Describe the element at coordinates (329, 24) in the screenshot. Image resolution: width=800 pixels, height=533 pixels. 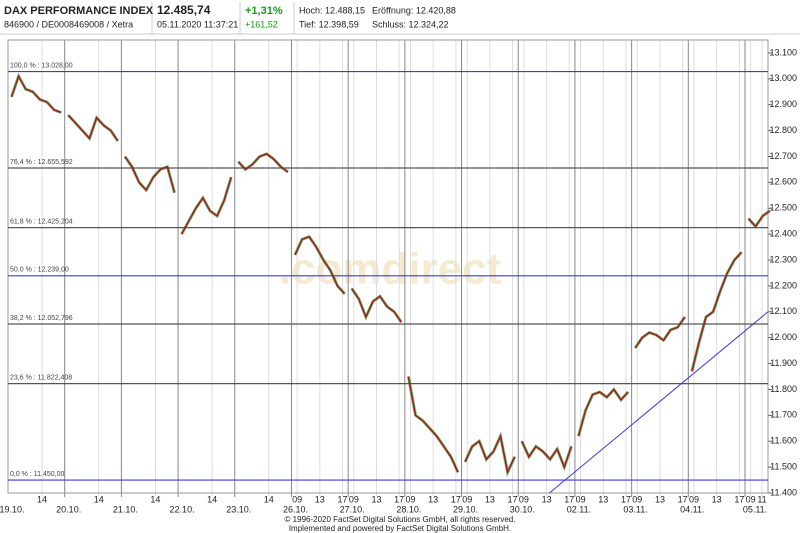
I see `low: Tief: 12.398,59` at that location.